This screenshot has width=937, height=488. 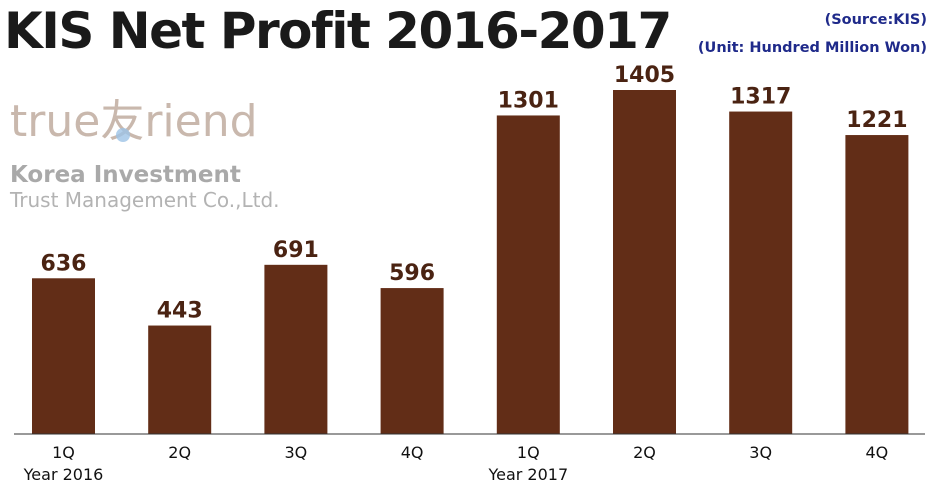 I want to click on x-tick-label-6: 2Q, so click(x=644, y=452).